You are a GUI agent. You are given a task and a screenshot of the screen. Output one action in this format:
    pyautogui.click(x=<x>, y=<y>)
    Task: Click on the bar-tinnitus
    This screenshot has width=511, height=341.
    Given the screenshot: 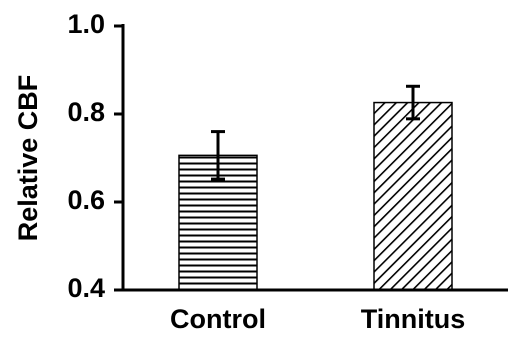 What is the action you would take?
    pyautogui.click(x=413, y=196)
    